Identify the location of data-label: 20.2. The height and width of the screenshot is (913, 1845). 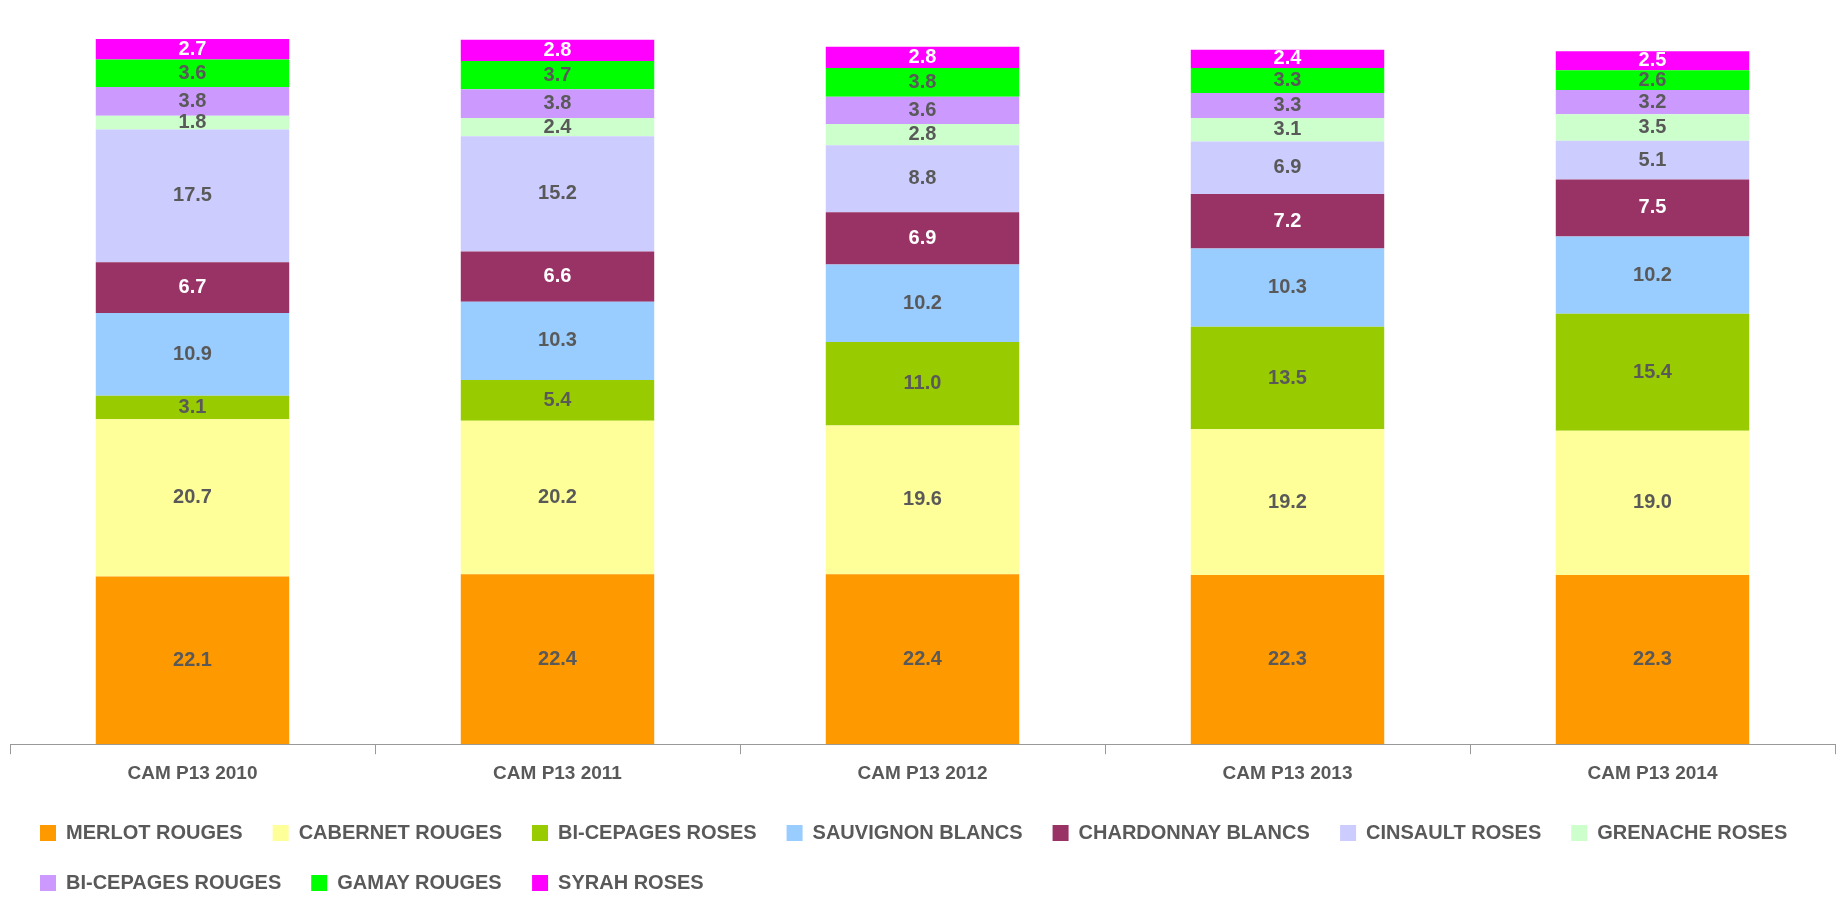
(557, 496).